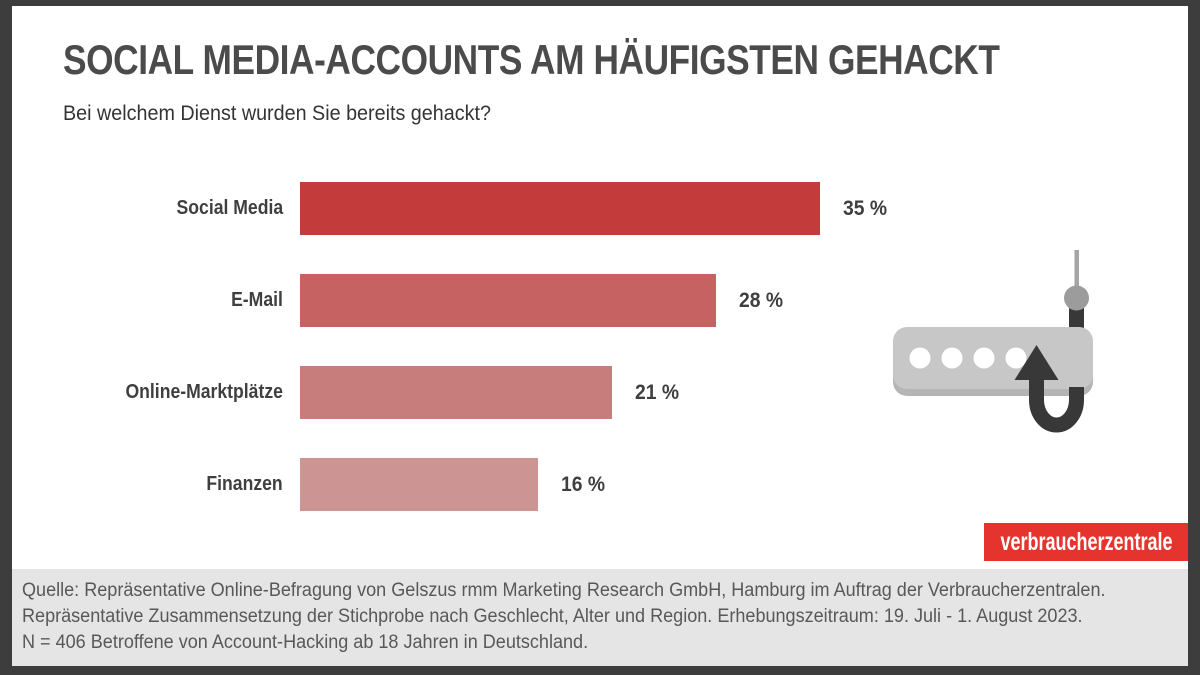 This screenshot has height=675, width=1200. Describe the element at coordinates (508, 300) in the screenshot. I see `bar-email` at that location.